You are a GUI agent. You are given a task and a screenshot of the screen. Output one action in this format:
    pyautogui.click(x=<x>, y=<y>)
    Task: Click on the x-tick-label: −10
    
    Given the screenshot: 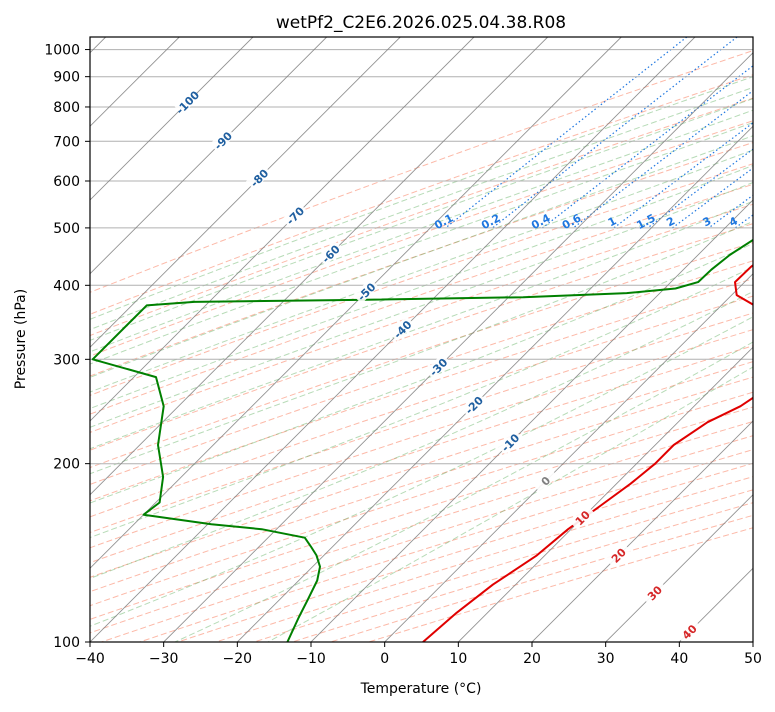 What is the action you would take?
    pyautogui.click(x=311, y=659)
    